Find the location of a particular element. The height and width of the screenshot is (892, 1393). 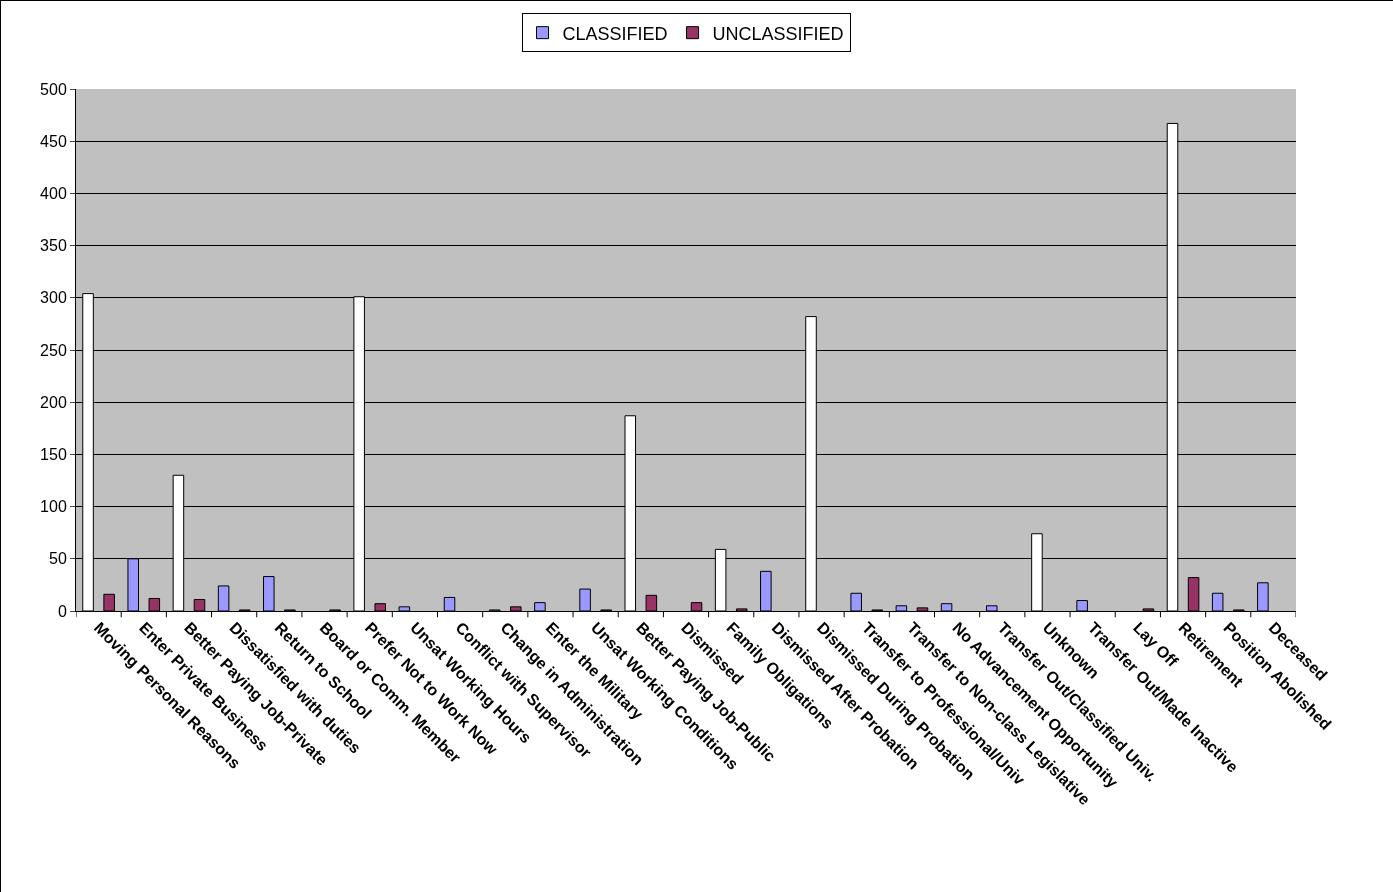

y-tick-label: 200 is located at coordinates (53, 402).